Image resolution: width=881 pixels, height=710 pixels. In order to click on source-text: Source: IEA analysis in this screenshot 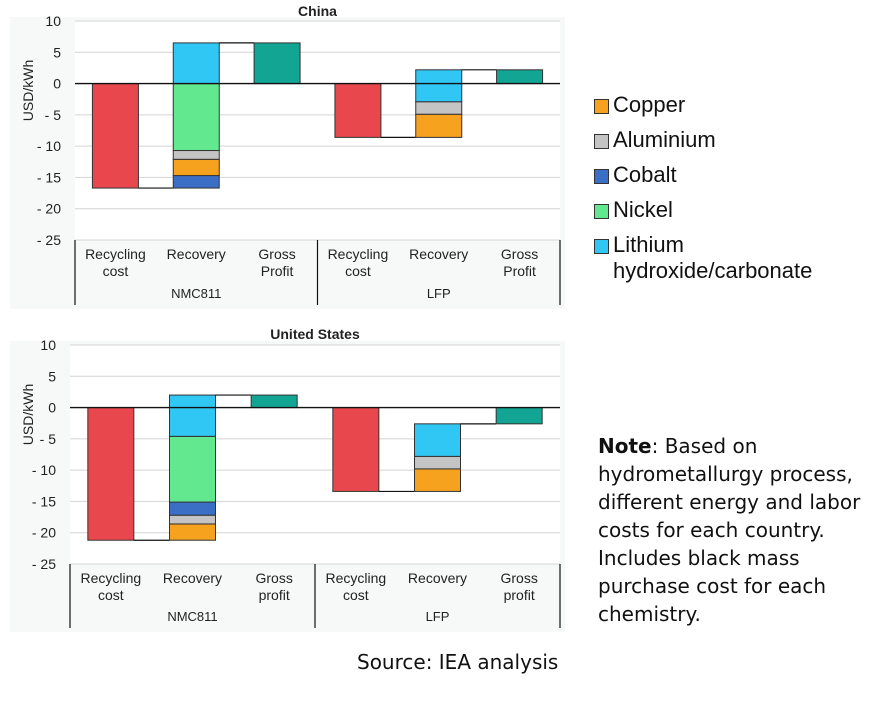, I will do `click(458, 662)`.